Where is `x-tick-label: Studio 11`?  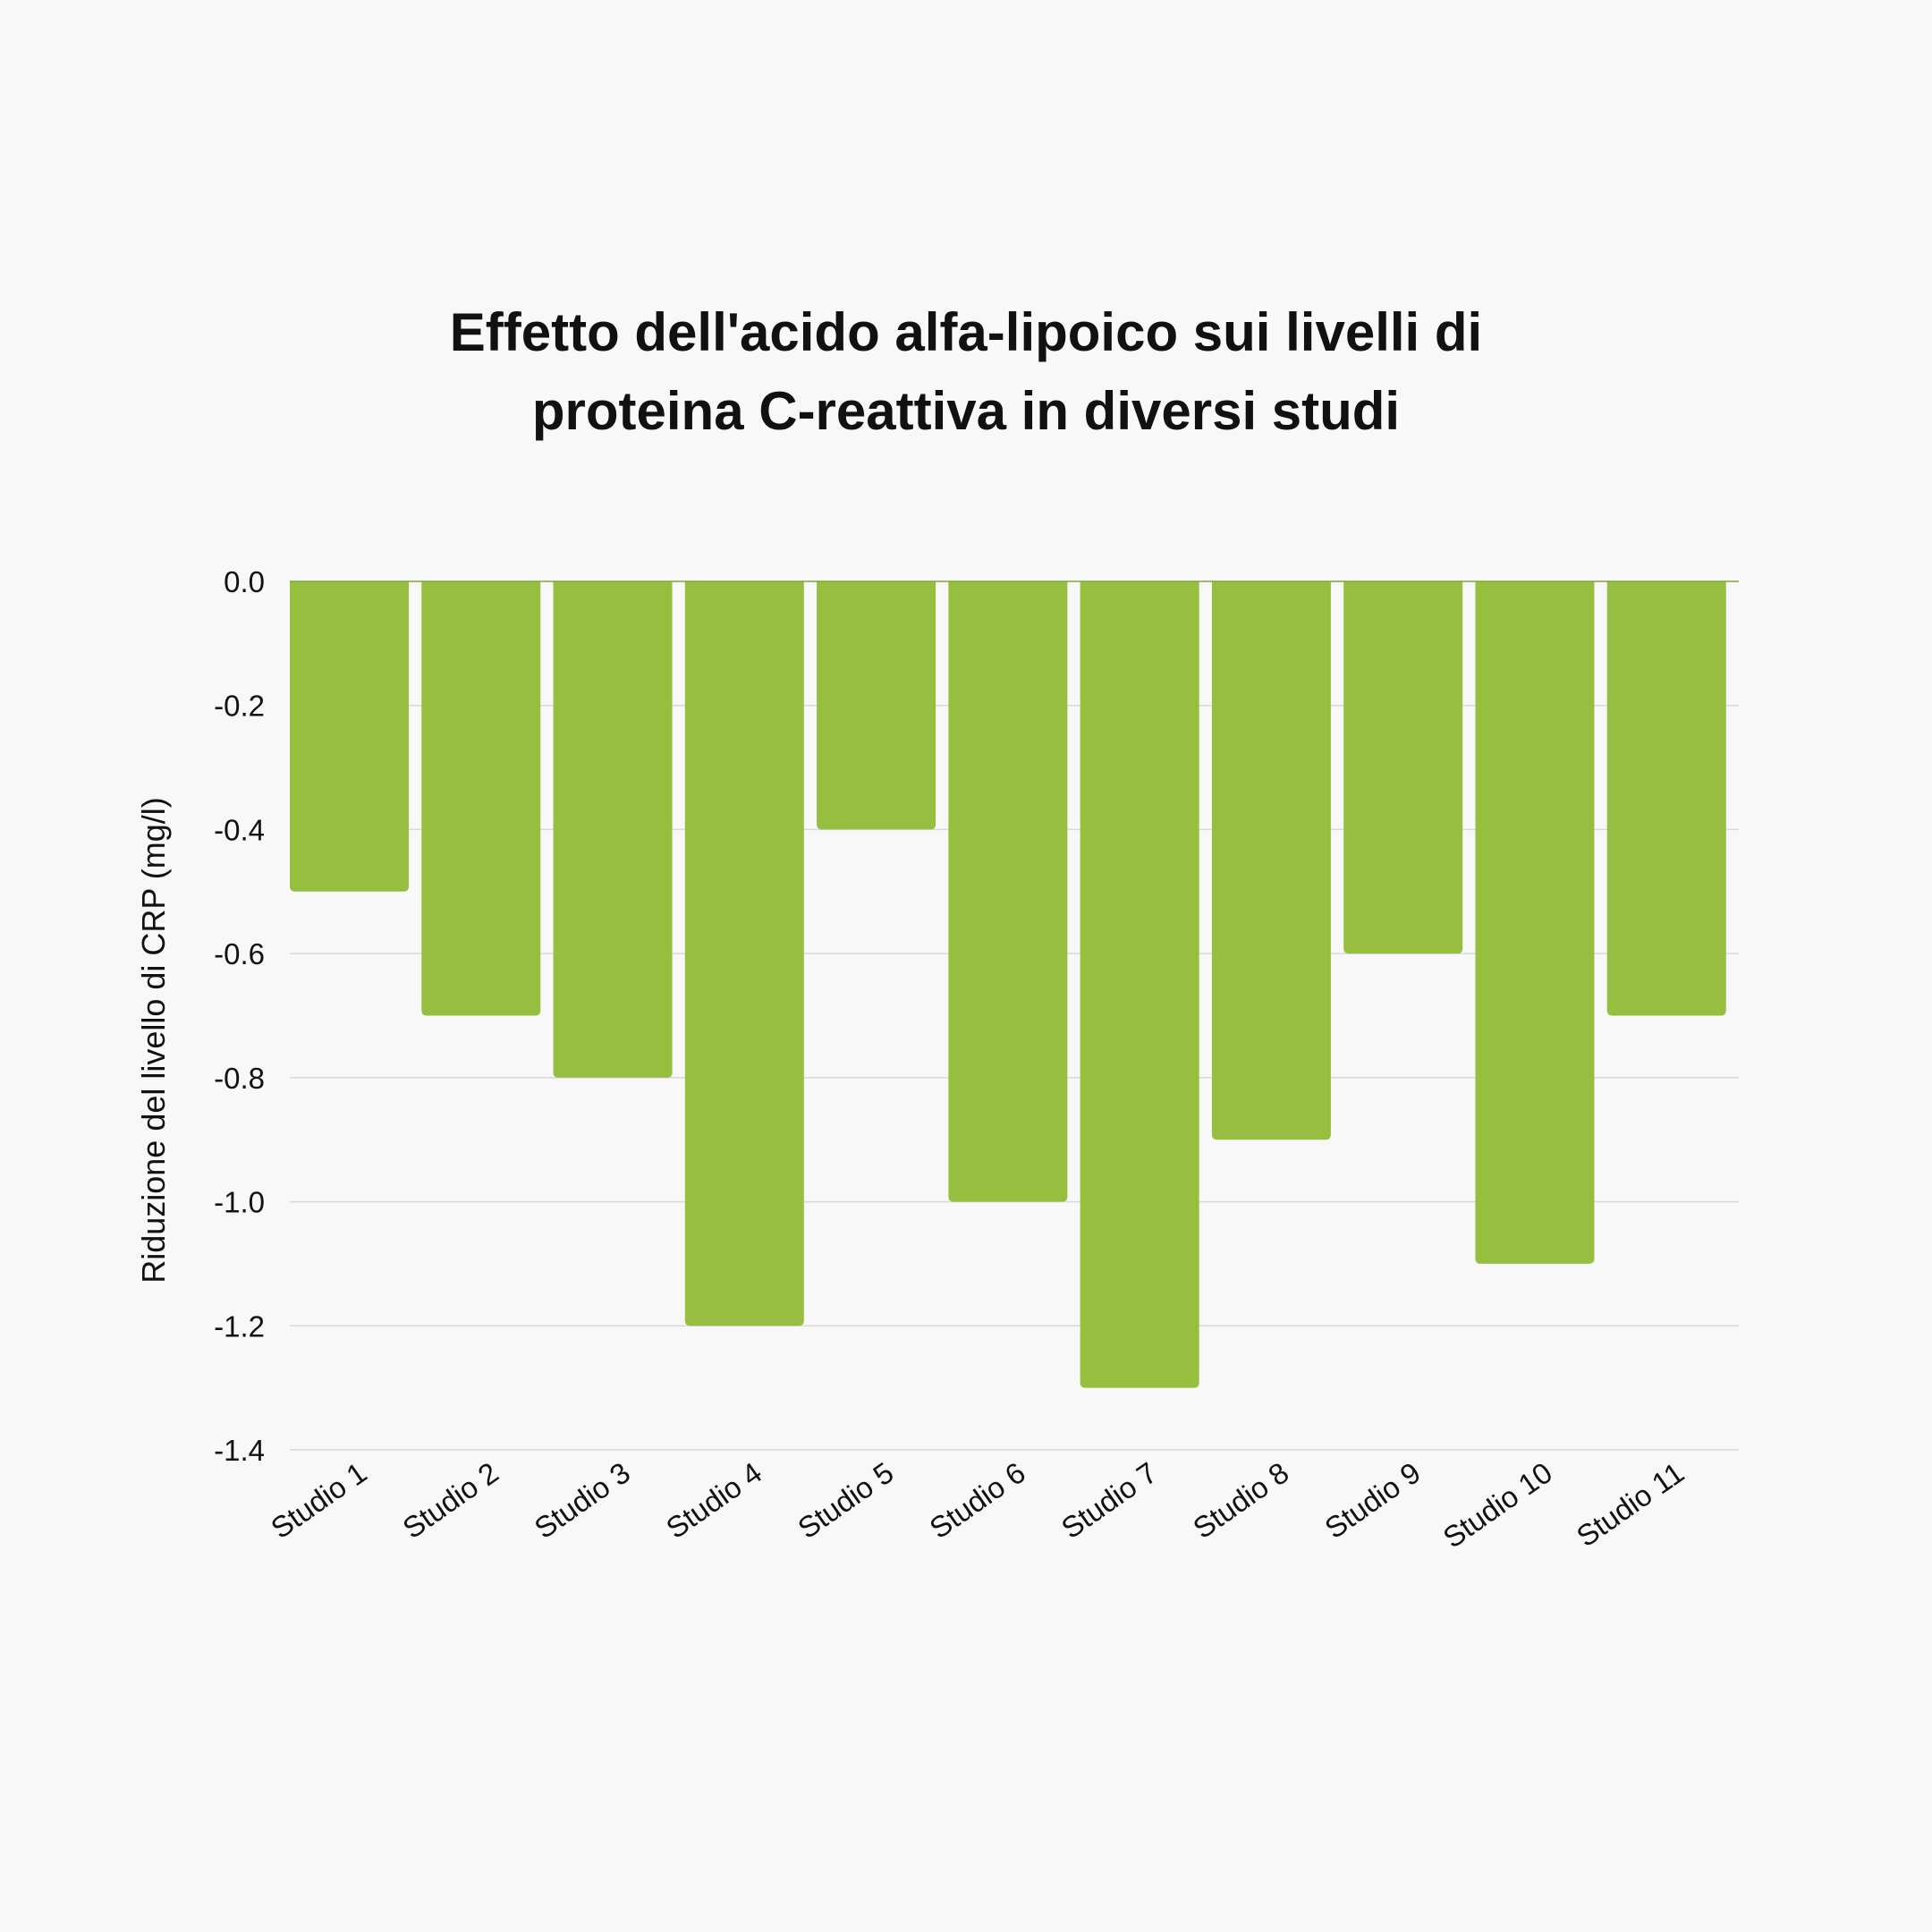
x-tick-label: Studio 11 is located at coordinates (1630, 1504).